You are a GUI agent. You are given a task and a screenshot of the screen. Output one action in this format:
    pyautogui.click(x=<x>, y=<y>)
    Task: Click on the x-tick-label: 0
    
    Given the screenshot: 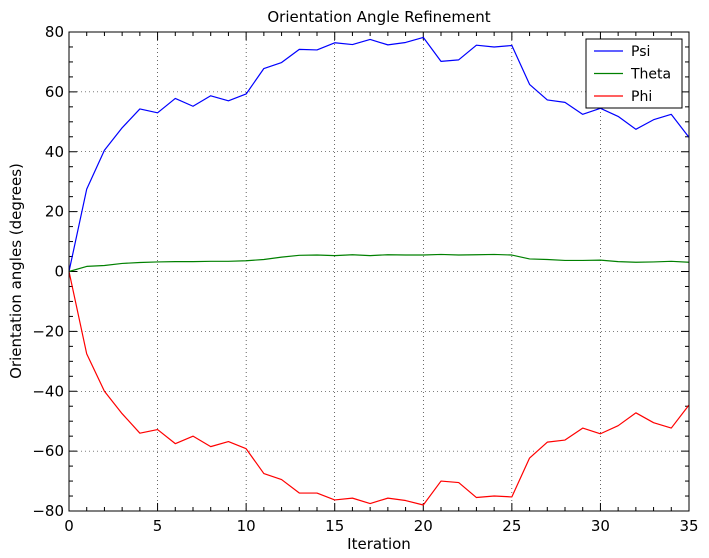 What is the action you would take?
    pyautogui.click(x=69, y=526)
    